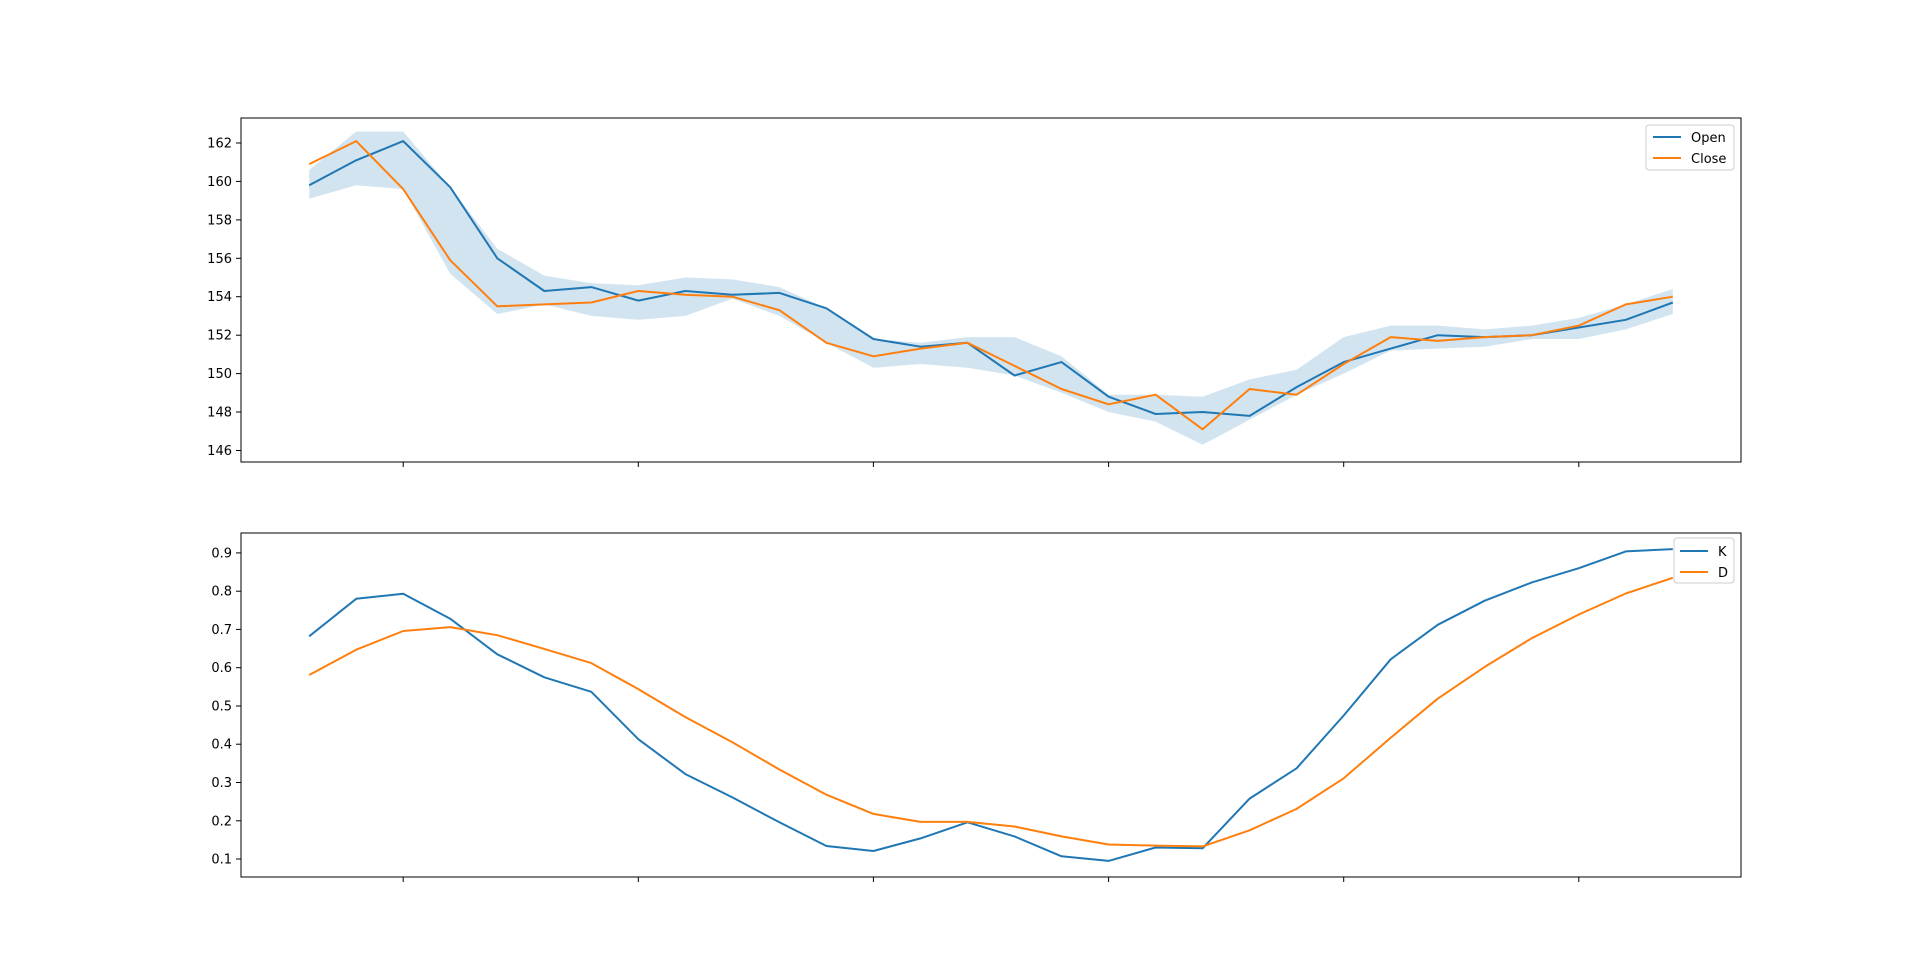 This screenshot has width=1920, height=977. I want to click on oscillator-x-axis, so click(991, 879).